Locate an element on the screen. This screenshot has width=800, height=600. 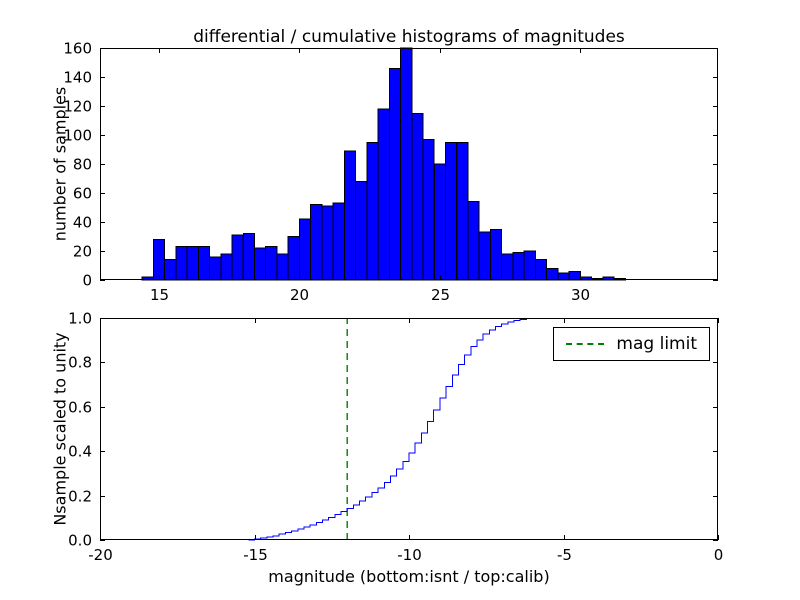
y-tick-label: 1.0 is located at coordinates (80, 319).